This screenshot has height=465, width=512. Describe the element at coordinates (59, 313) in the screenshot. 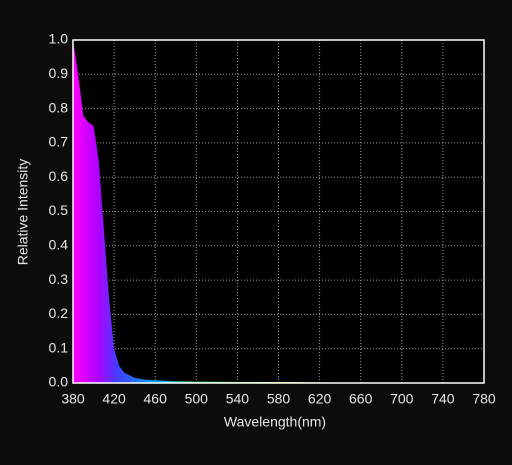

I see `y-tick-label: 0.2` at that location.